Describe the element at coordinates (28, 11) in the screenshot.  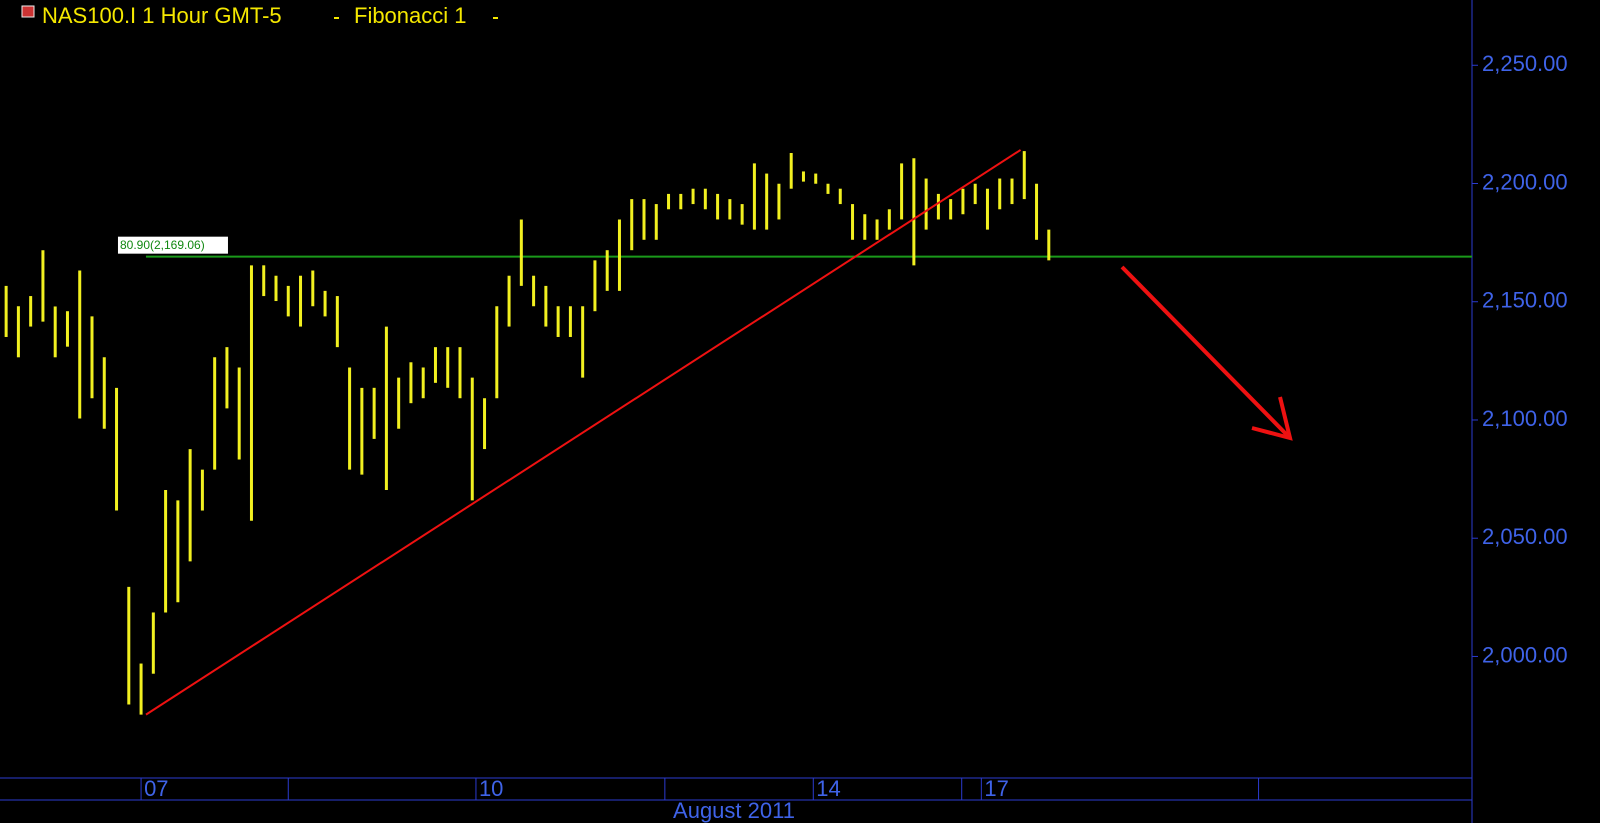
I see `symbol-icon` at that location.